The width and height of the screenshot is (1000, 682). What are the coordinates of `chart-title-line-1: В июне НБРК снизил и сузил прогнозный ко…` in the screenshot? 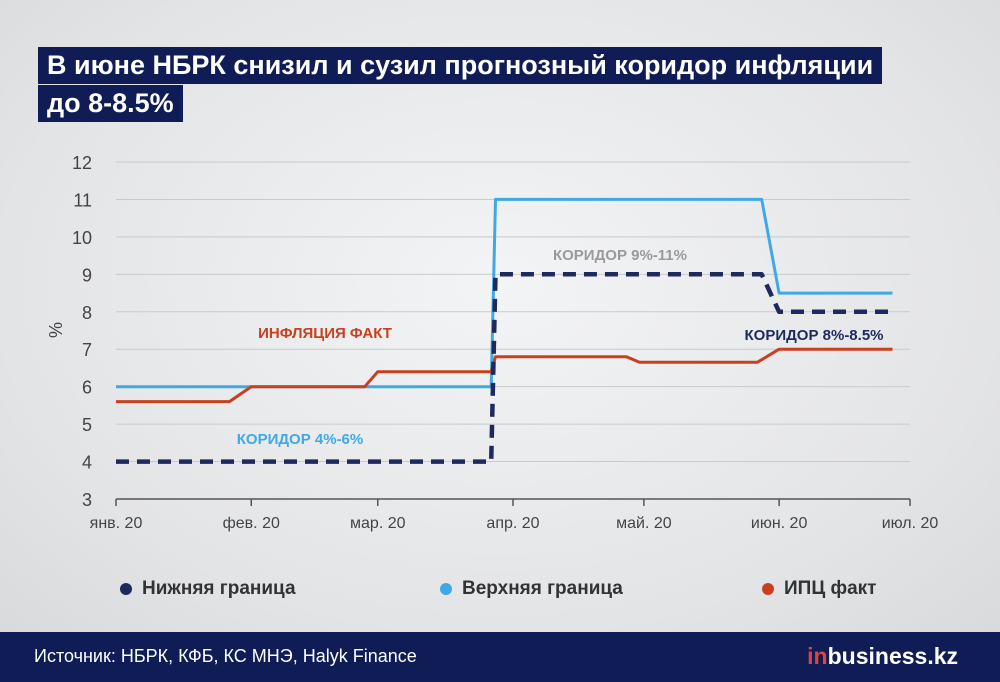 It's located at (460, 65).